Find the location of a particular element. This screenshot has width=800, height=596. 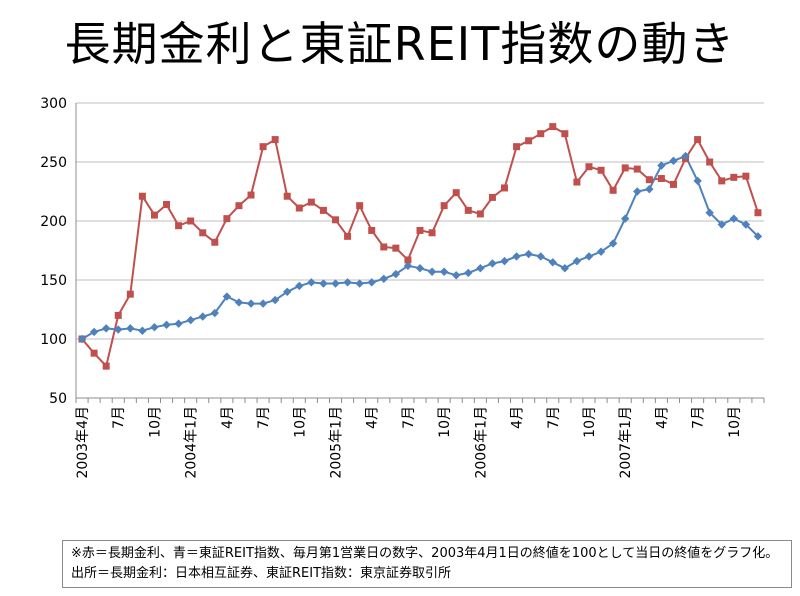

x-tick-label: 2007年1月 is located at coordinates (626, 442).